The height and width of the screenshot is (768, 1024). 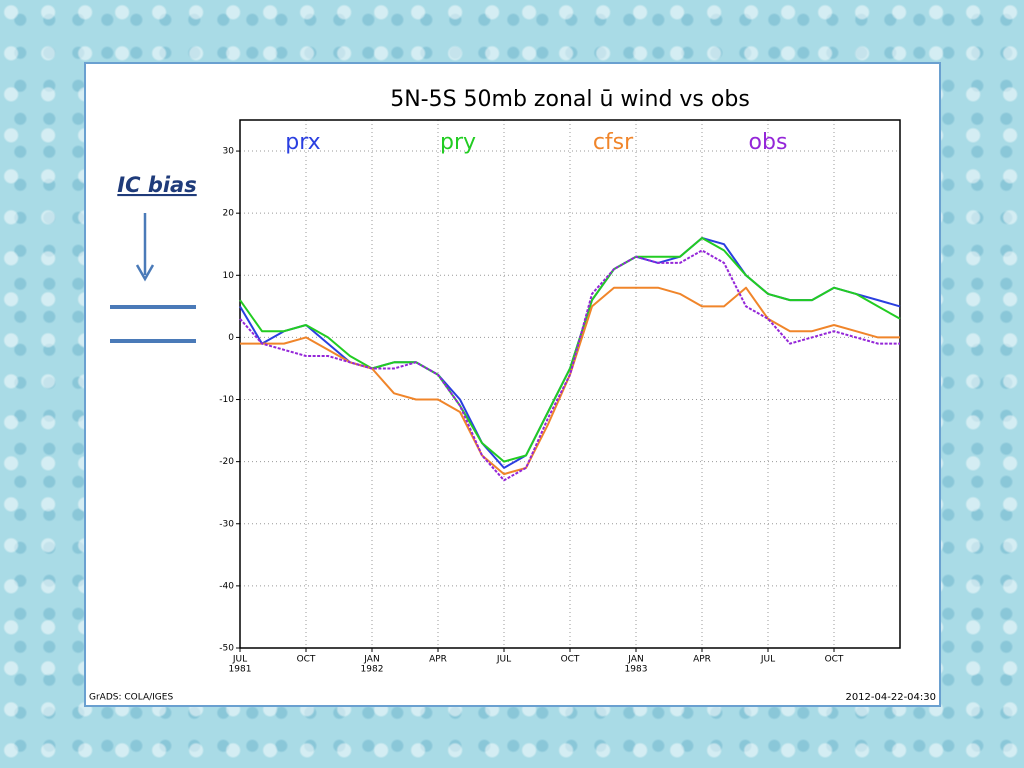 I want to click on y-tick-label: -50, so click(x=226, y=649).